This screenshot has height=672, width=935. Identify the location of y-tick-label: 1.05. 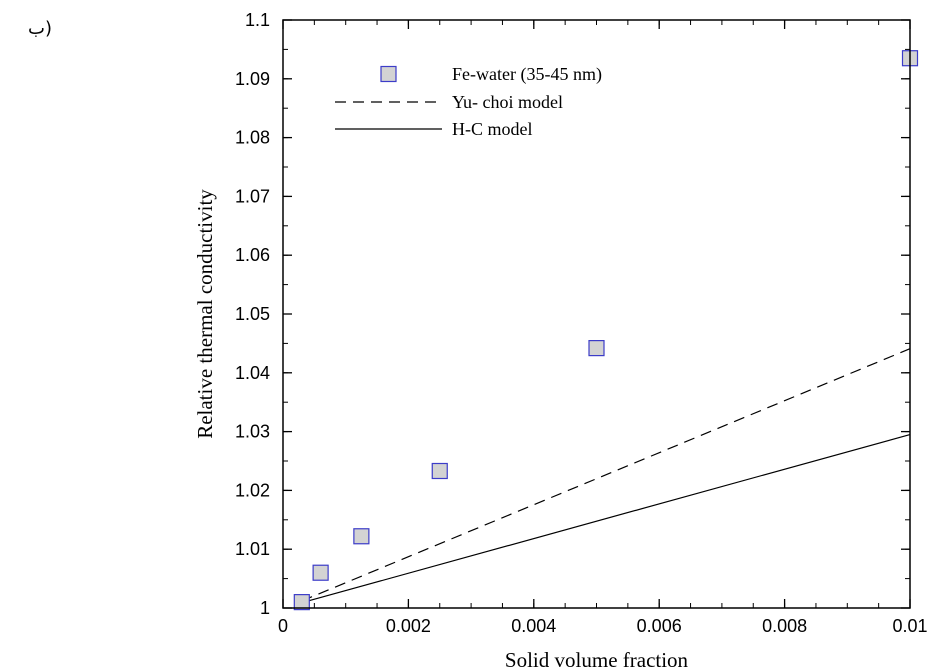
(252, 314).